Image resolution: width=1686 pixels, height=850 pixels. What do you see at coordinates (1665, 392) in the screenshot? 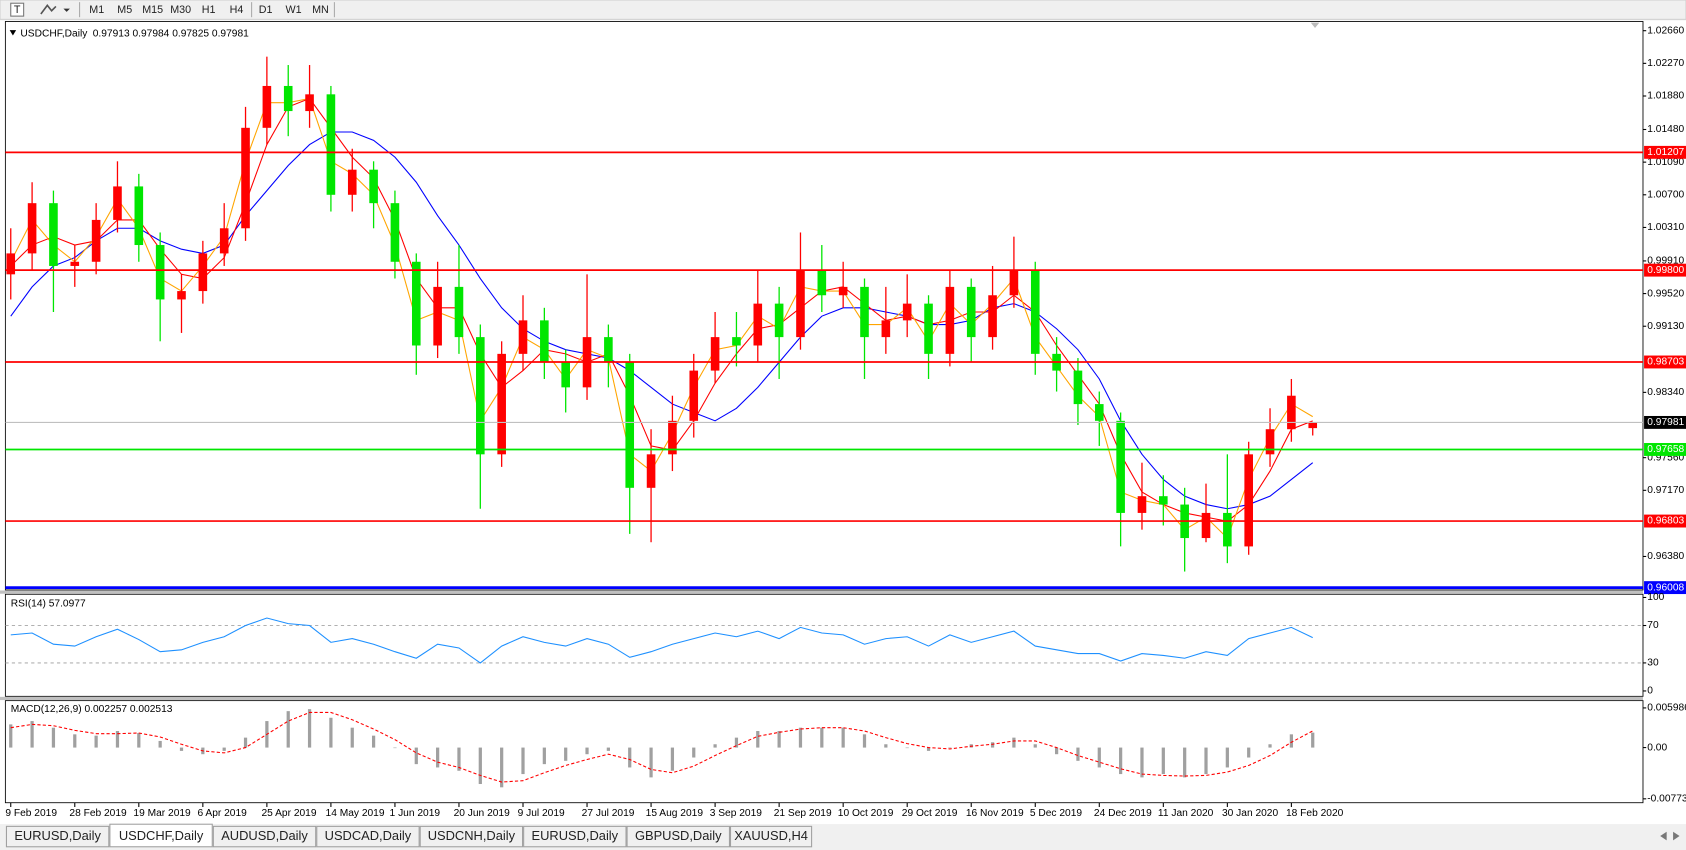
I see `y-tick-label: 0.98340` at bounding box center [1665, 392].